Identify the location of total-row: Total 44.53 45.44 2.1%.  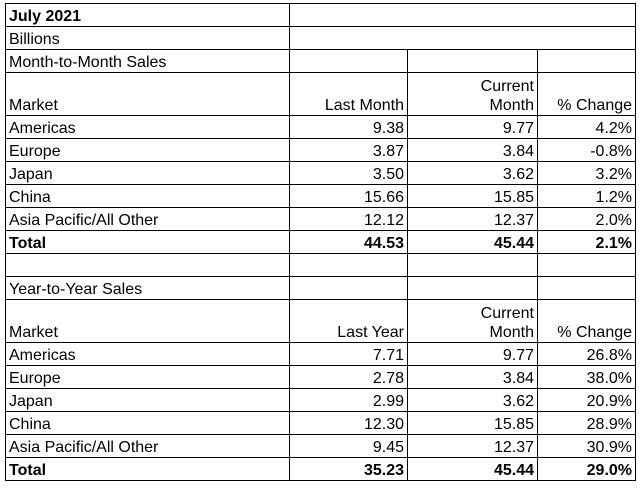
(321, 242).